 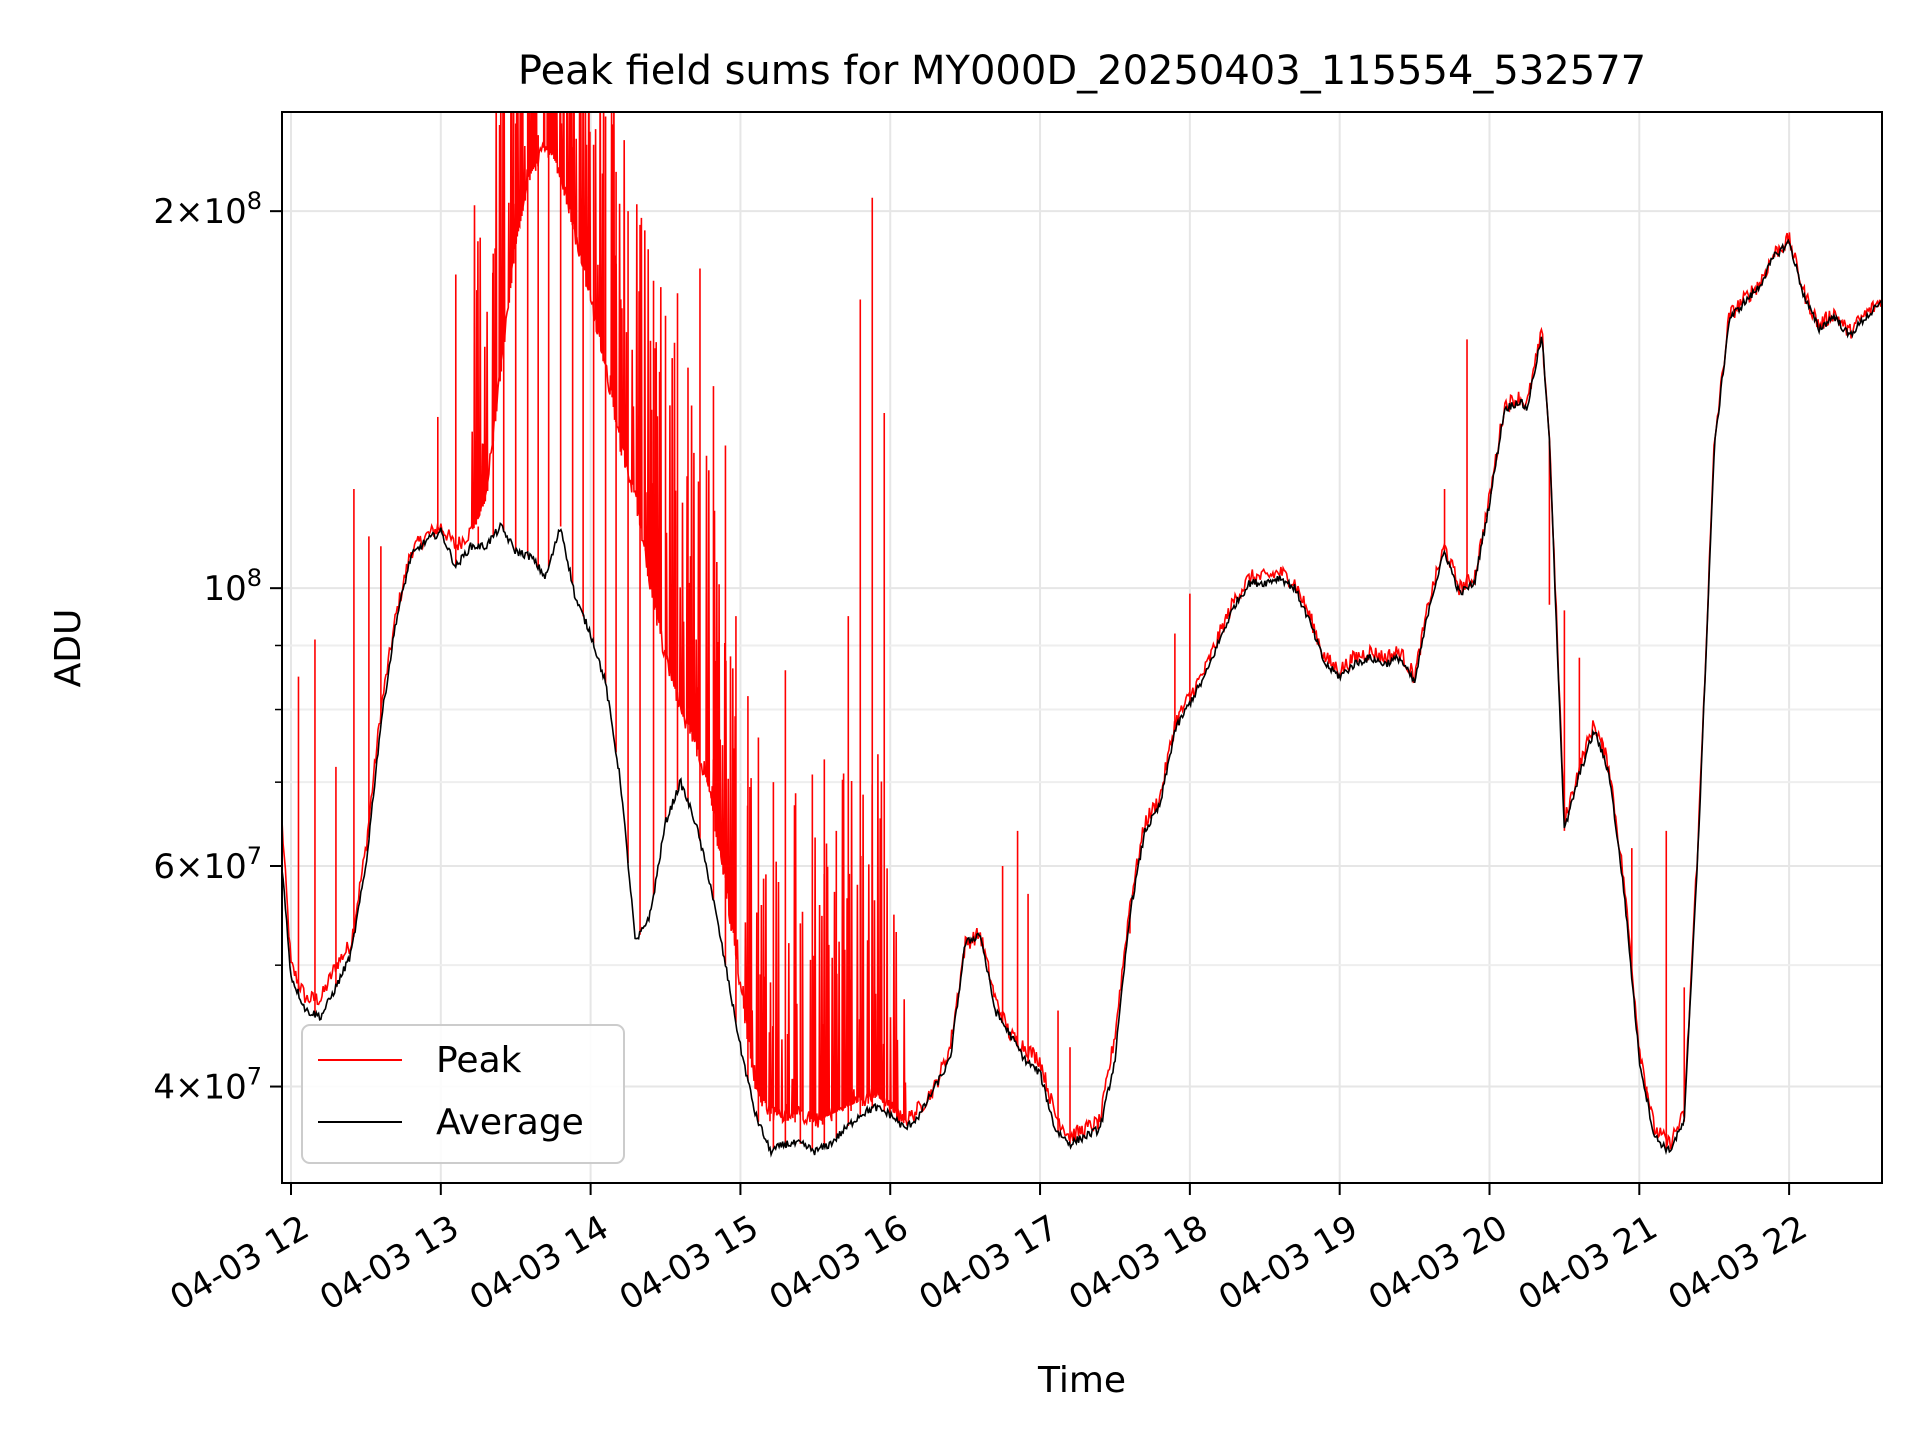 I want to click on y-tick-label: 108, so click(x=232, y=586).